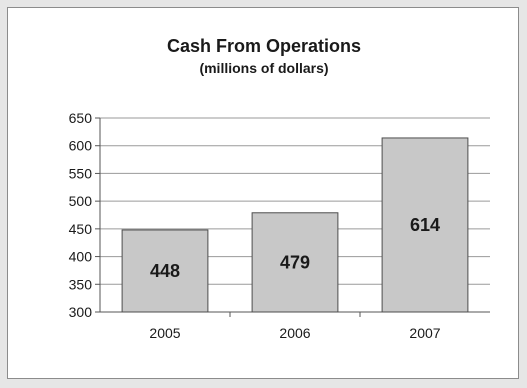 Image resolution: width=527 pixels, height=388 pixels. Describe the element at coordinates (81, 146) in the screenshot. I see `y-tick-label: 600` at that location.